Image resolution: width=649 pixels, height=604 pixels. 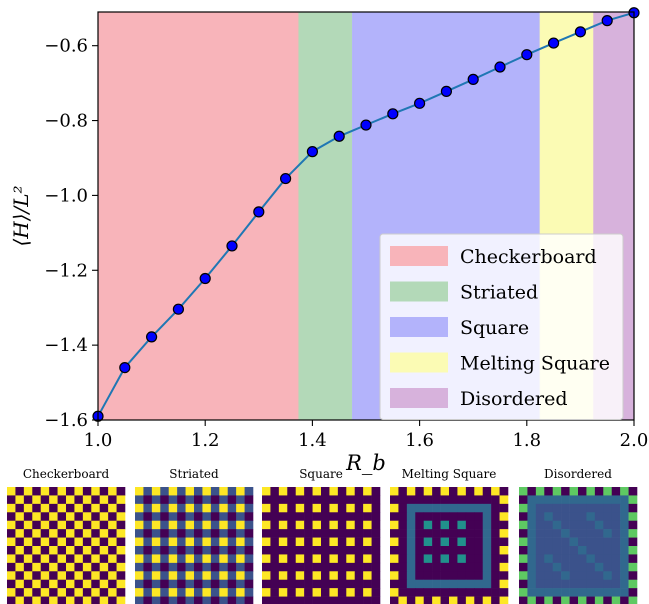 I want to click on data-point, so click(x=527, y=55).